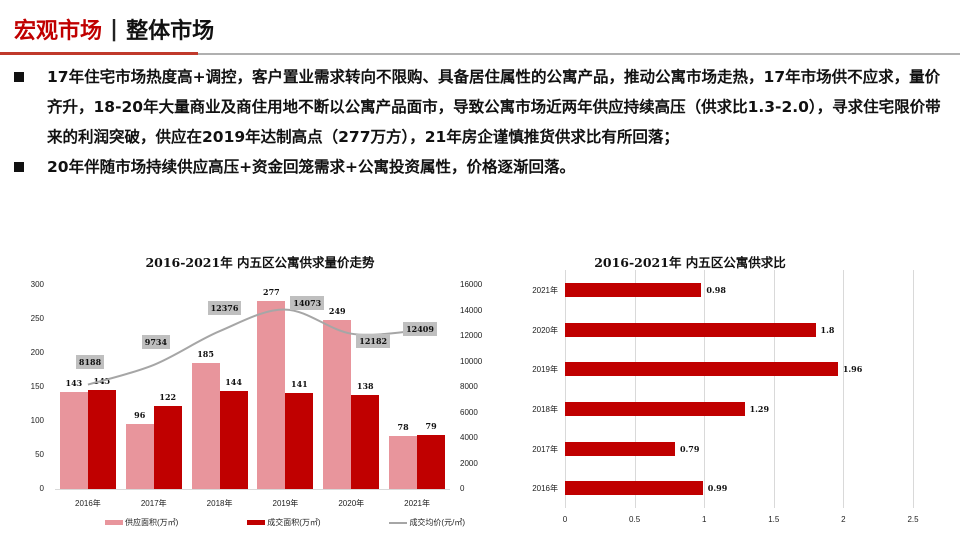  What do you see at coordinates (469, 437) in the screenshot?
I see `y-axis-right-tick: 4000` at bounding box center [469, 437].